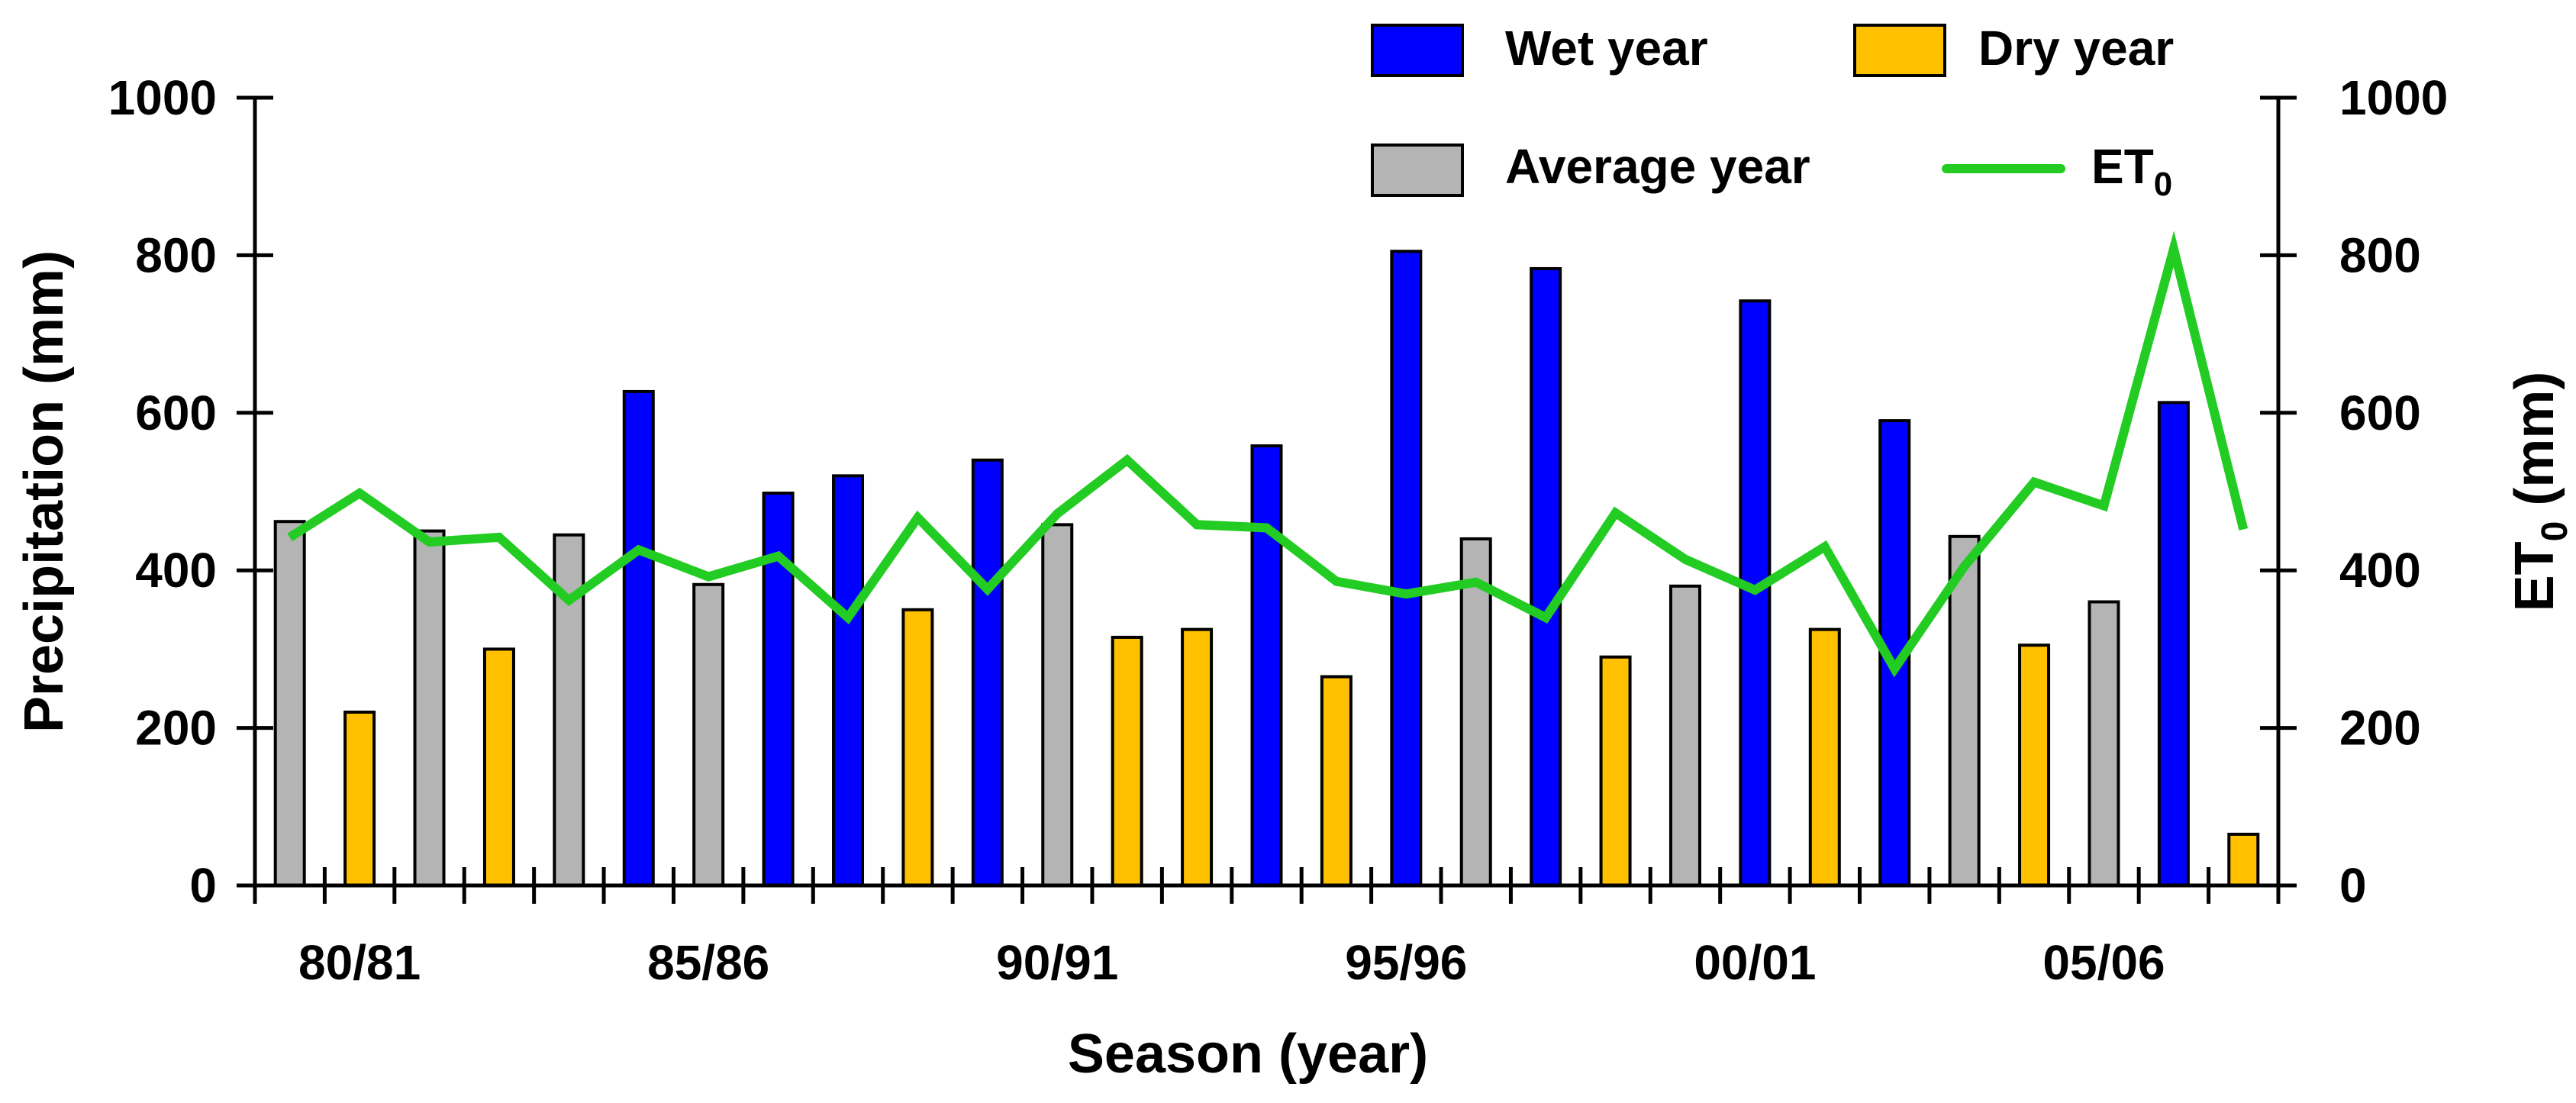 The width and height of the screenshot is (2576, 1103). What do you see at coordinates (1755, 963) in the screenshot?
I see `x-tick-label: 00/01` at bounding box center [1755, 963].